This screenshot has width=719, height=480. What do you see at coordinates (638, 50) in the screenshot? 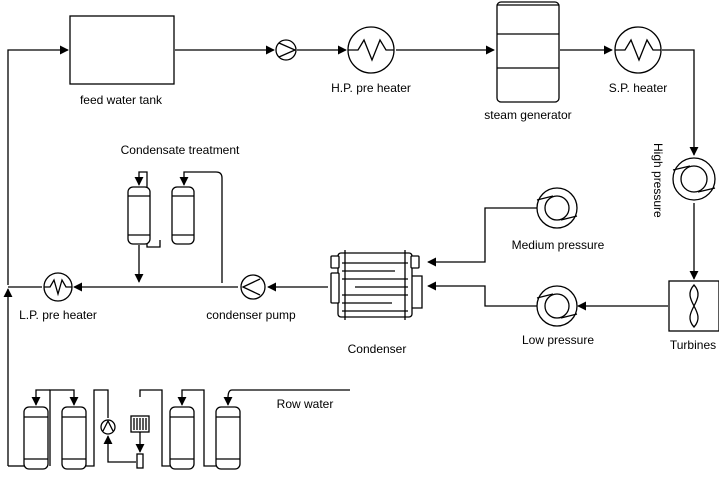
I see `sp-heater-icon` at bounding box center [638, 50].